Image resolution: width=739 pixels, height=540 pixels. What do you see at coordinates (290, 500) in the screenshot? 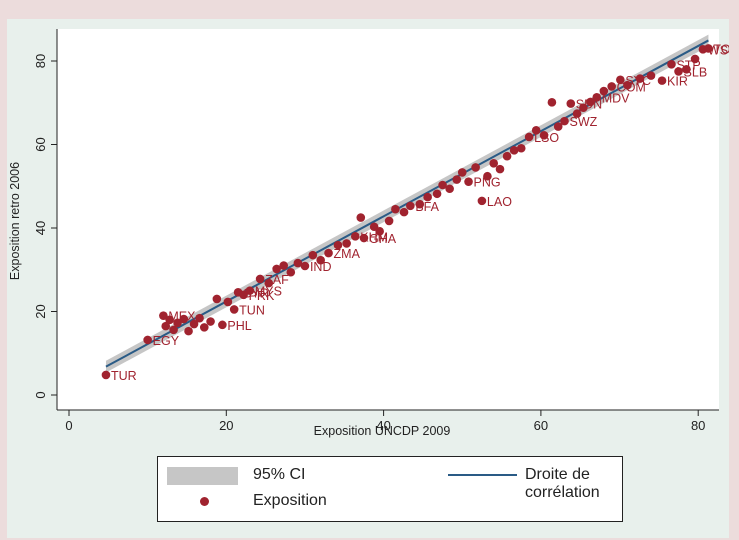
I see `legend-points-label: Exposition` at bounding box center [290, 500].